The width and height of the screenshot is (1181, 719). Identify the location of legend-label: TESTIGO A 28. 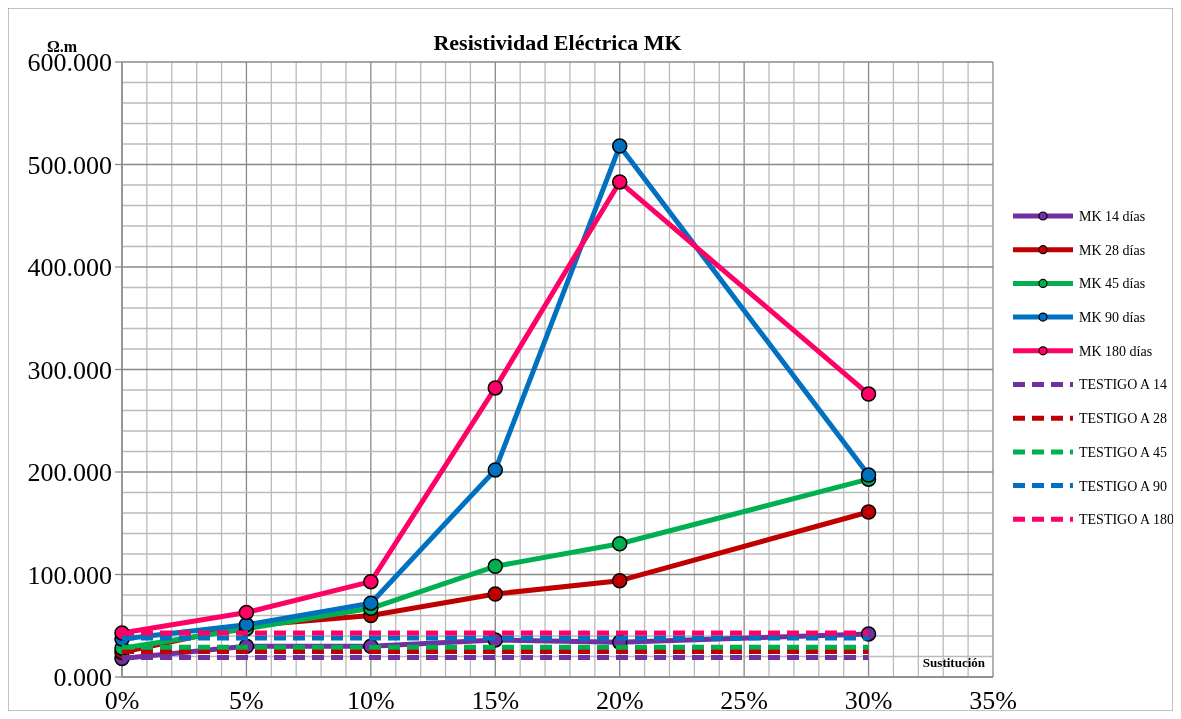
(1123, 419).